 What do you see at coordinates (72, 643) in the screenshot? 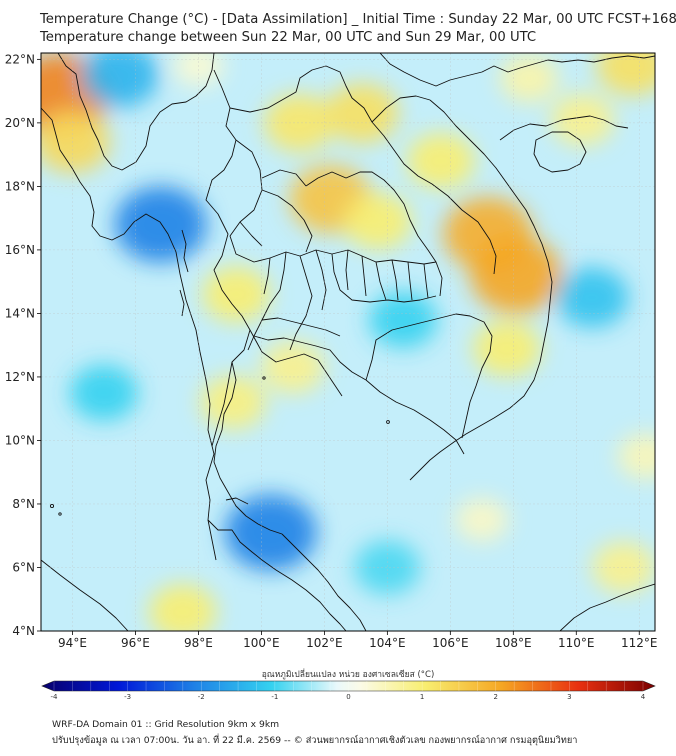
I see `lon-tick-label: 94°E` at bounding box center [72, 643].